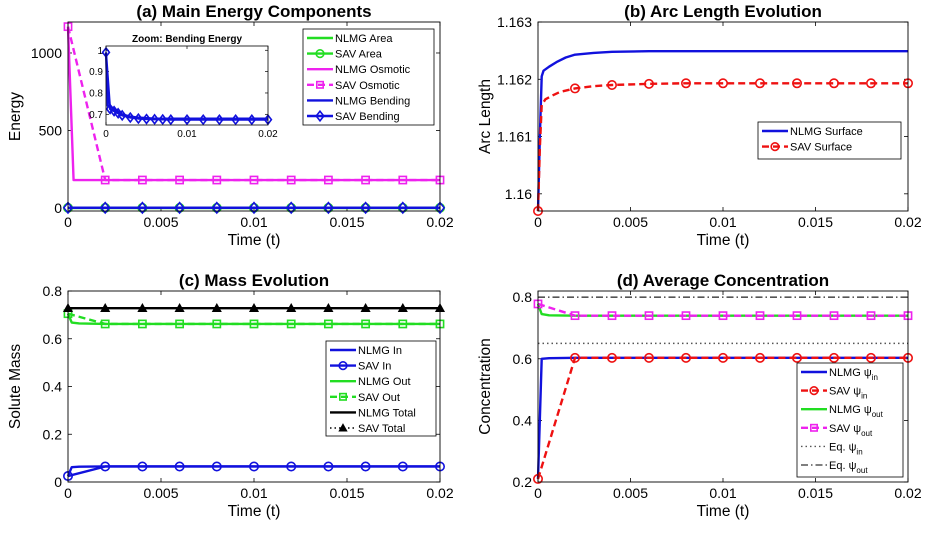  Describe the element at coordinates (848, 393) in the screenshot. I see `legend-label: SAV ψin` at that location.